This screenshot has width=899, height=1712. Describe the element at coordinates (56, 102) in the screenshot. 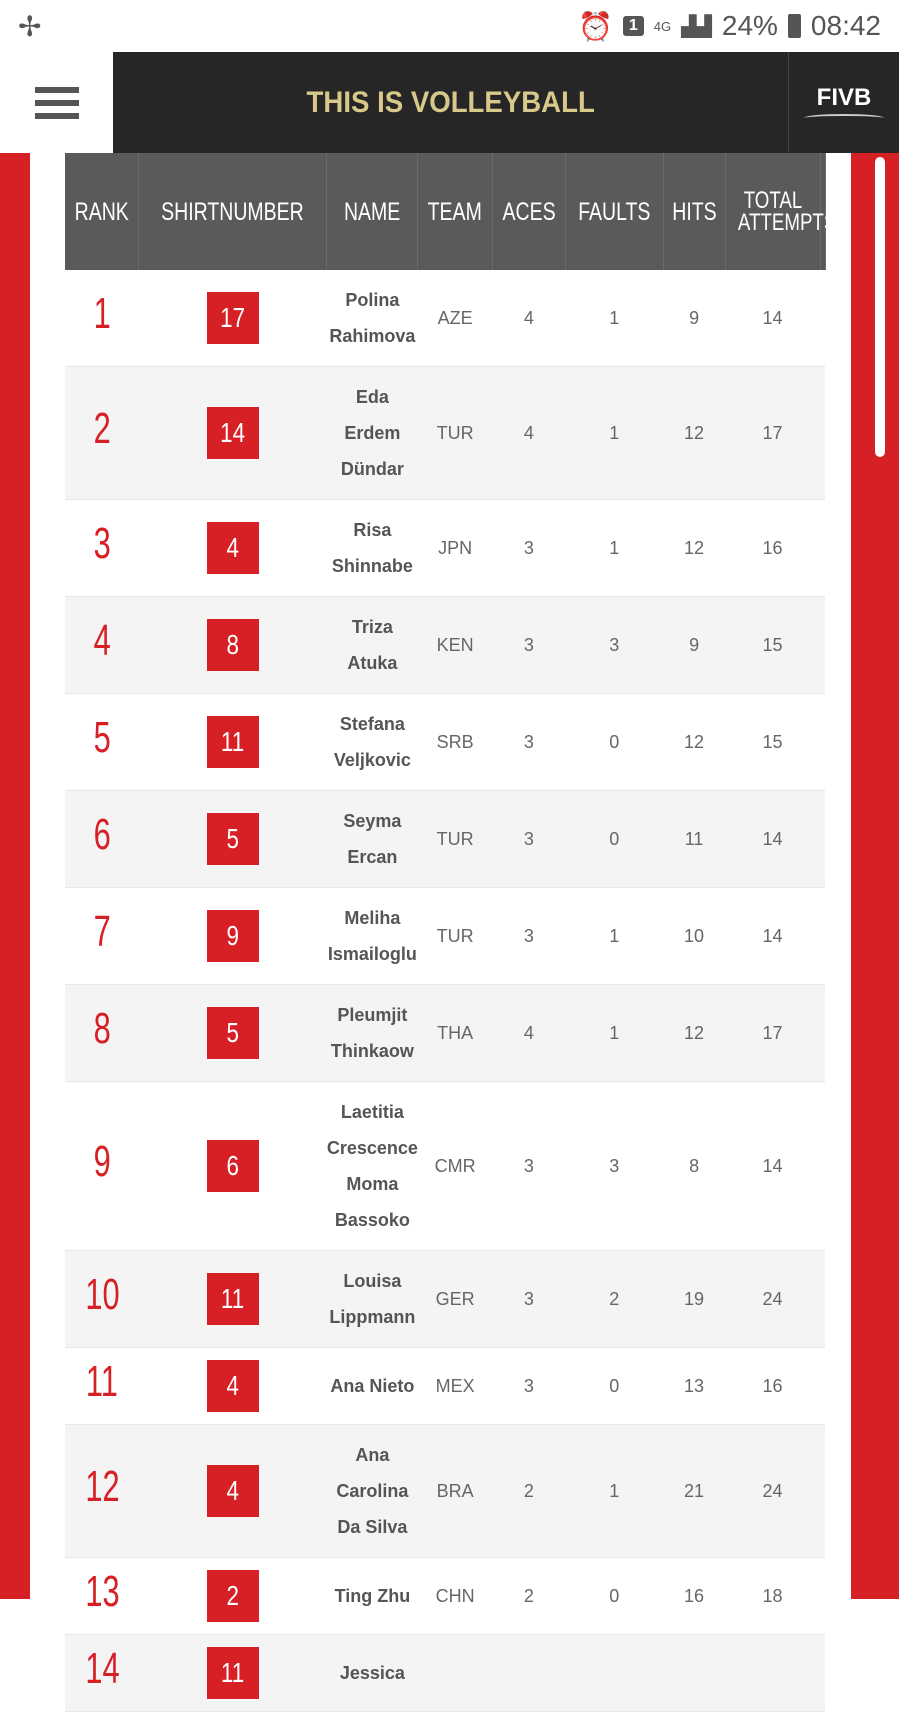

I see `menu-icon` at that location.